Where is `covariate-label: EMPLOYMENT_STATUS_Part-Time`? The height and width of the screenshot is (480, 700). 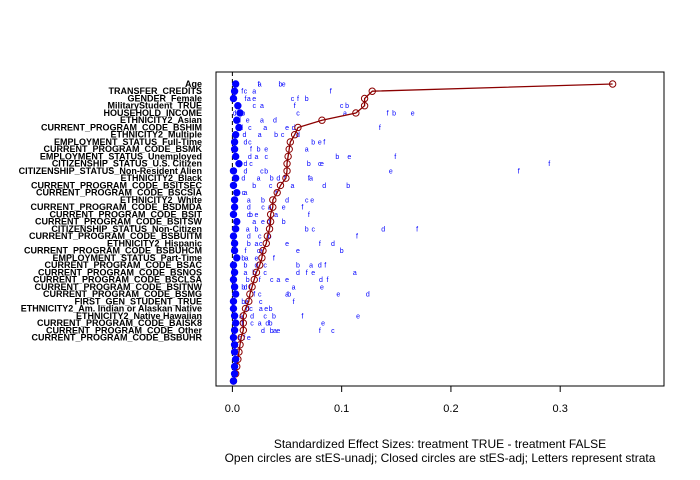 covariate-label: EMPLOYMENT_STATUS_Part-Time is located at coordinates (127, 258).